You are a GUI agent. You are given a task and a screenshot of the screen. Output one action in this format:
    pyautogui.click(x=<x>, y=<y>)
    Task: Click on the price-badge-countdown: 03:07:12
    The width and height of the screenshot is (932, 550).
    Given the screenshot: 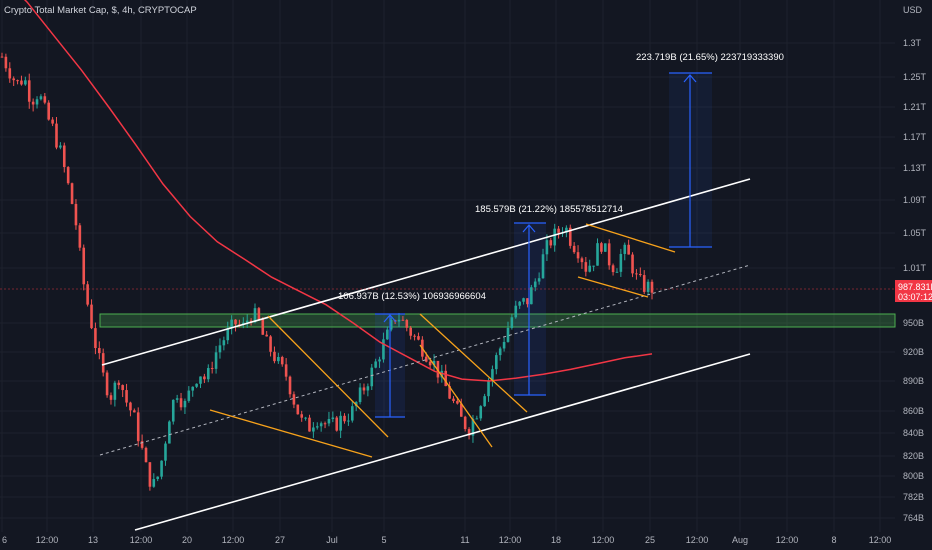 What is the action you would take?
    pyautogui.click(x=915, y=297)
    